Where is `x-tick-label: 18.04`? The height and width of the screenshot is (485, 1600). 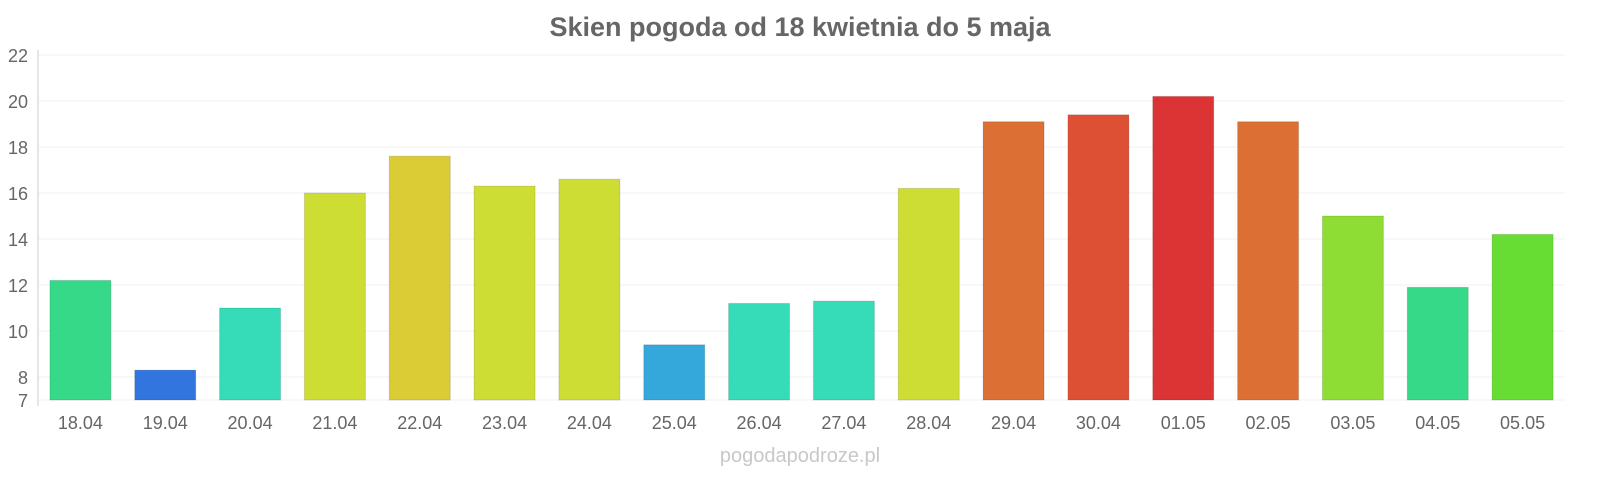
x-tick-label: 18.04 is located at coordinates (80, 423).